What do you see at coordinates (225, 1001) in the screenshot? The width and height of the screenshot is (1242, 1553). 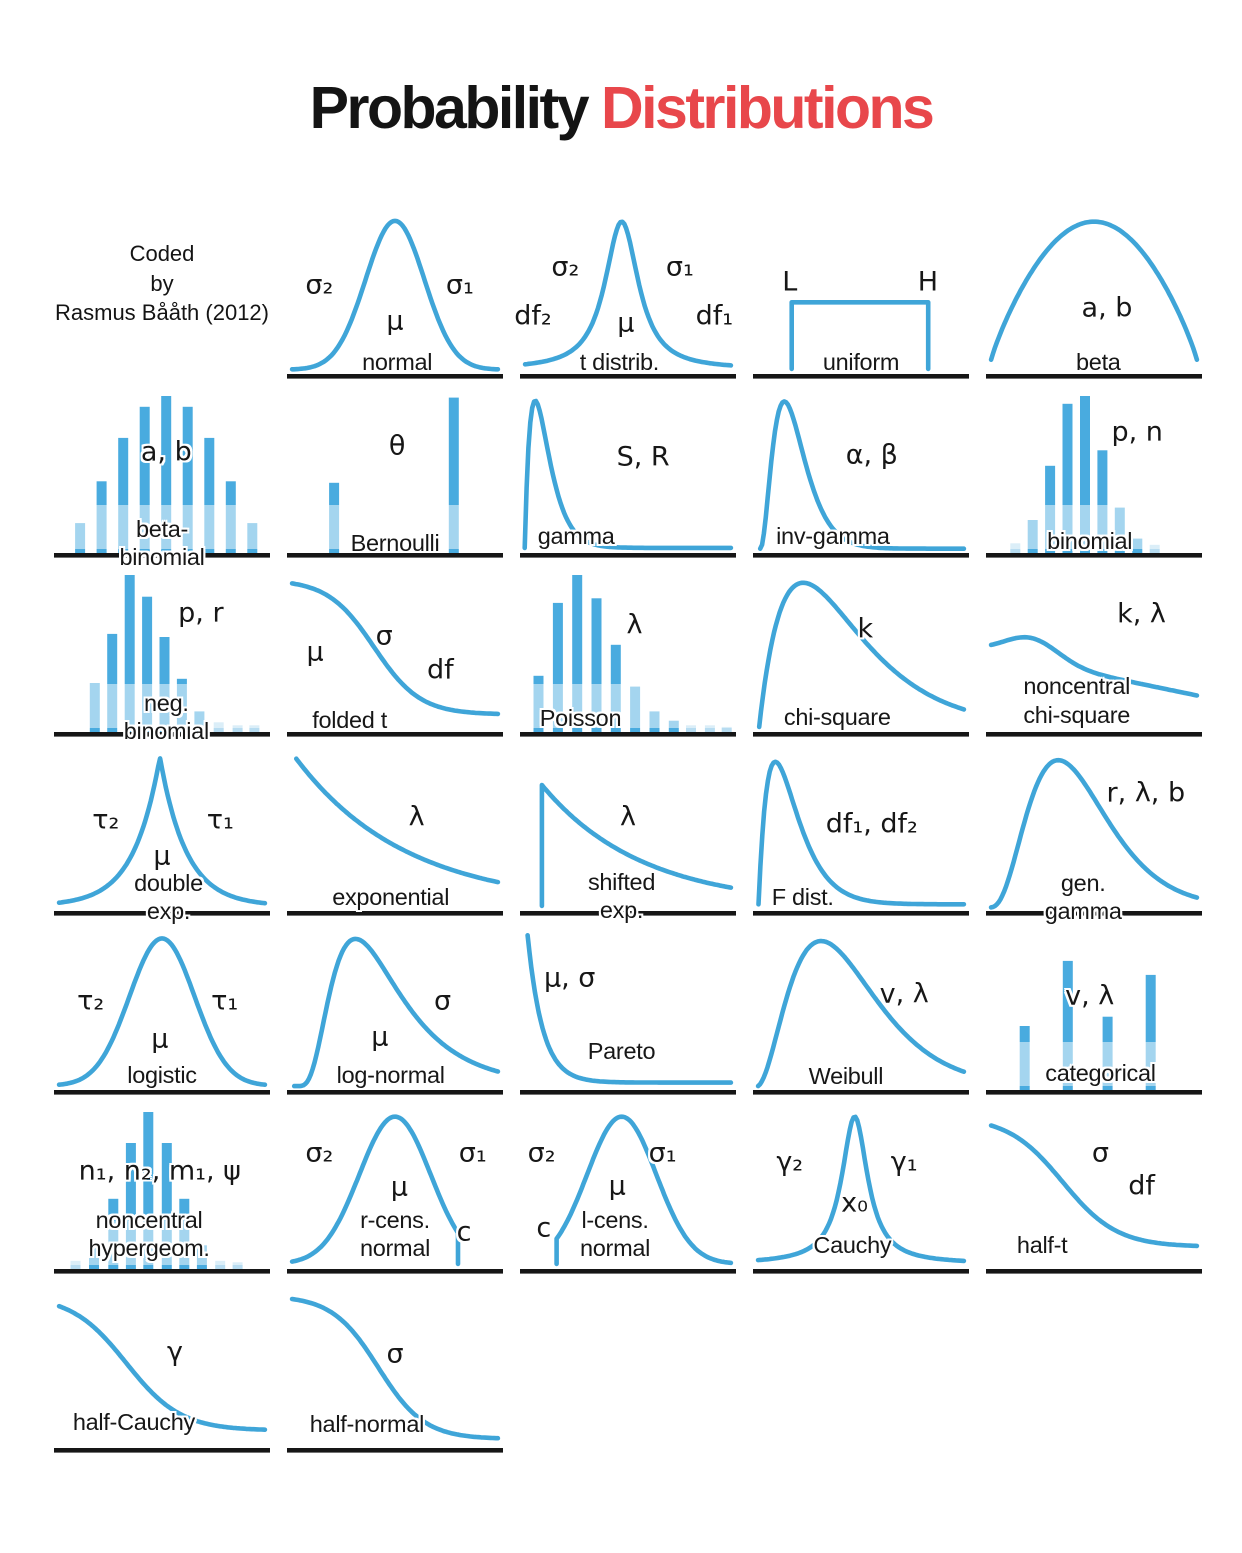 I see `param-label: τ₁` at bounding box center [225, 1001].